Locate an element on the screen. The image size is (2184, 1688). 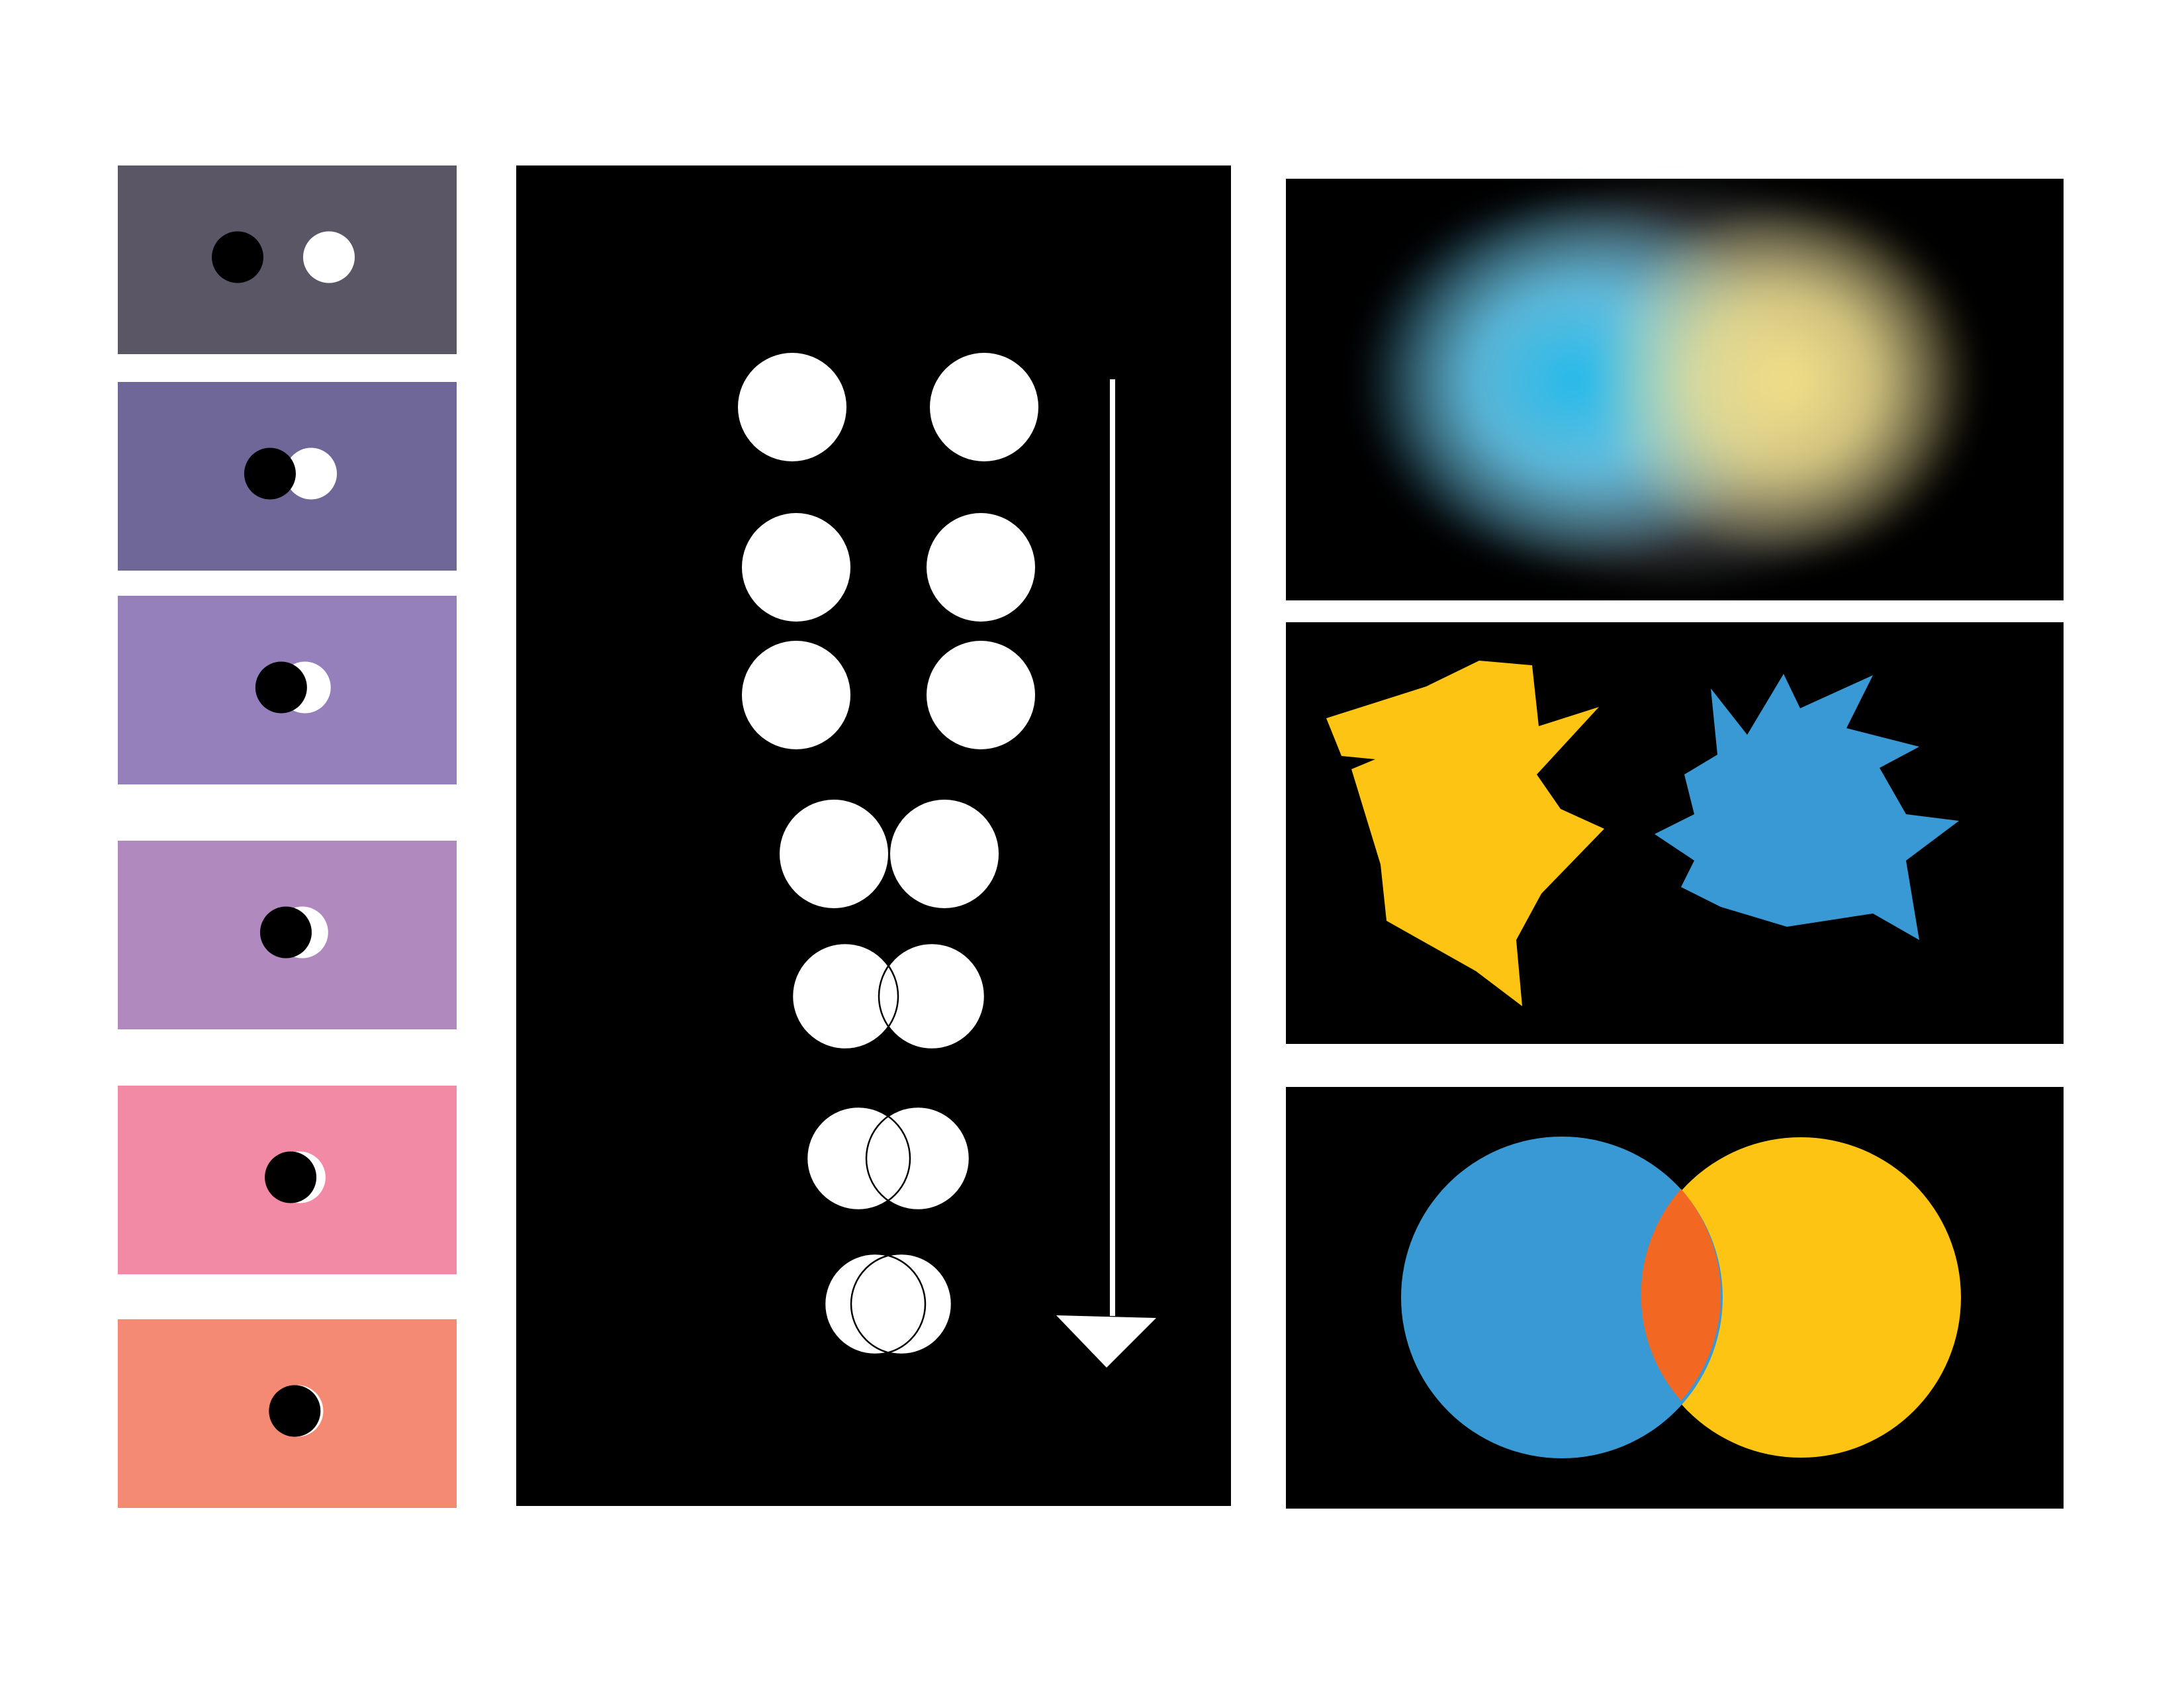
eclipse-panel-background is located at coordinates (287, 259).